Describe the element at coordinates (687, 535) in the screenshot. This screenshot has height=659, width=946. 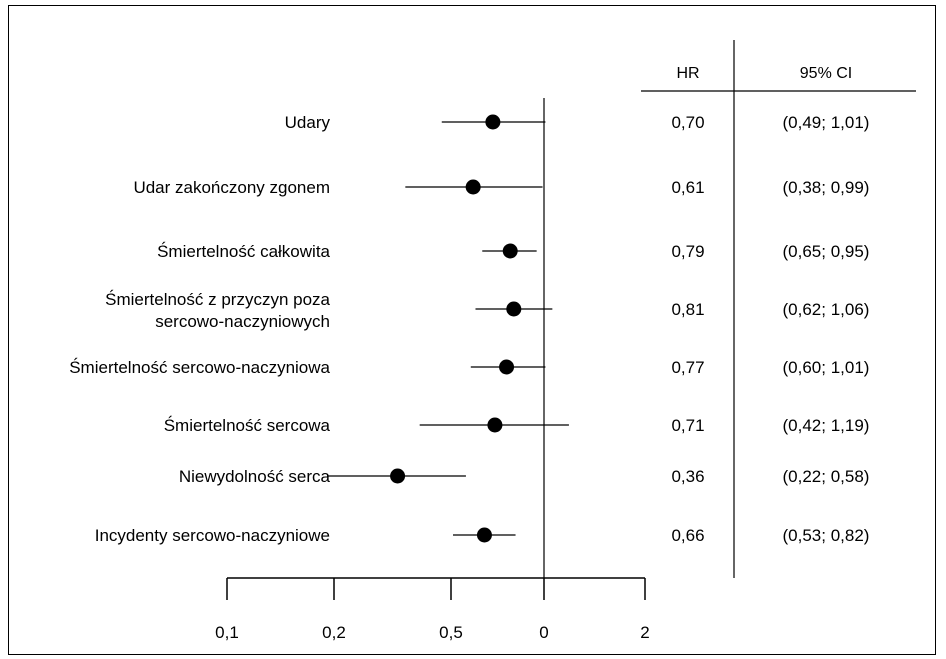
I see `hr-value: 0,66` at that location.